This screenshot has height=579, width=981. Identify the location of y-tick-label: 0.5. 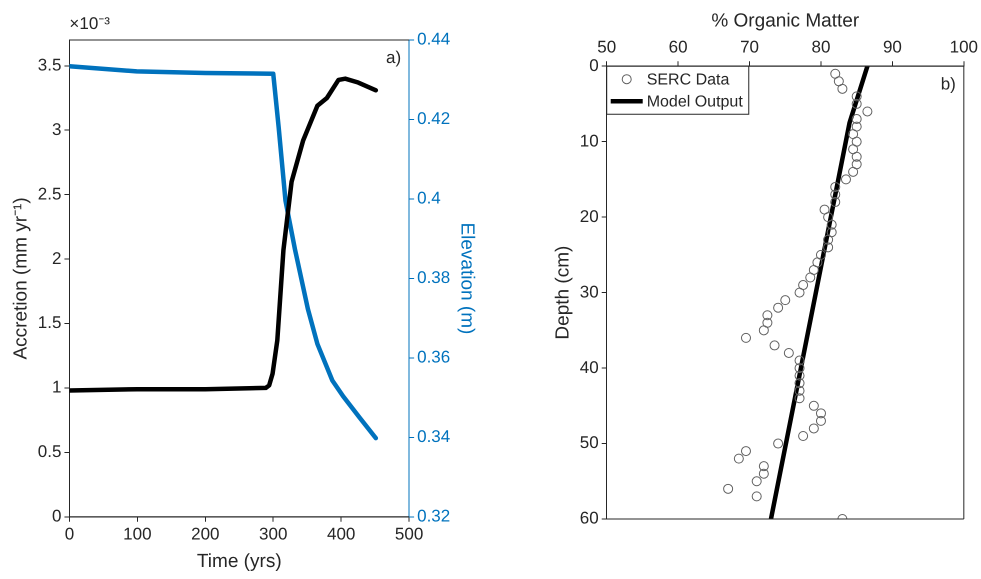
(50, 452).